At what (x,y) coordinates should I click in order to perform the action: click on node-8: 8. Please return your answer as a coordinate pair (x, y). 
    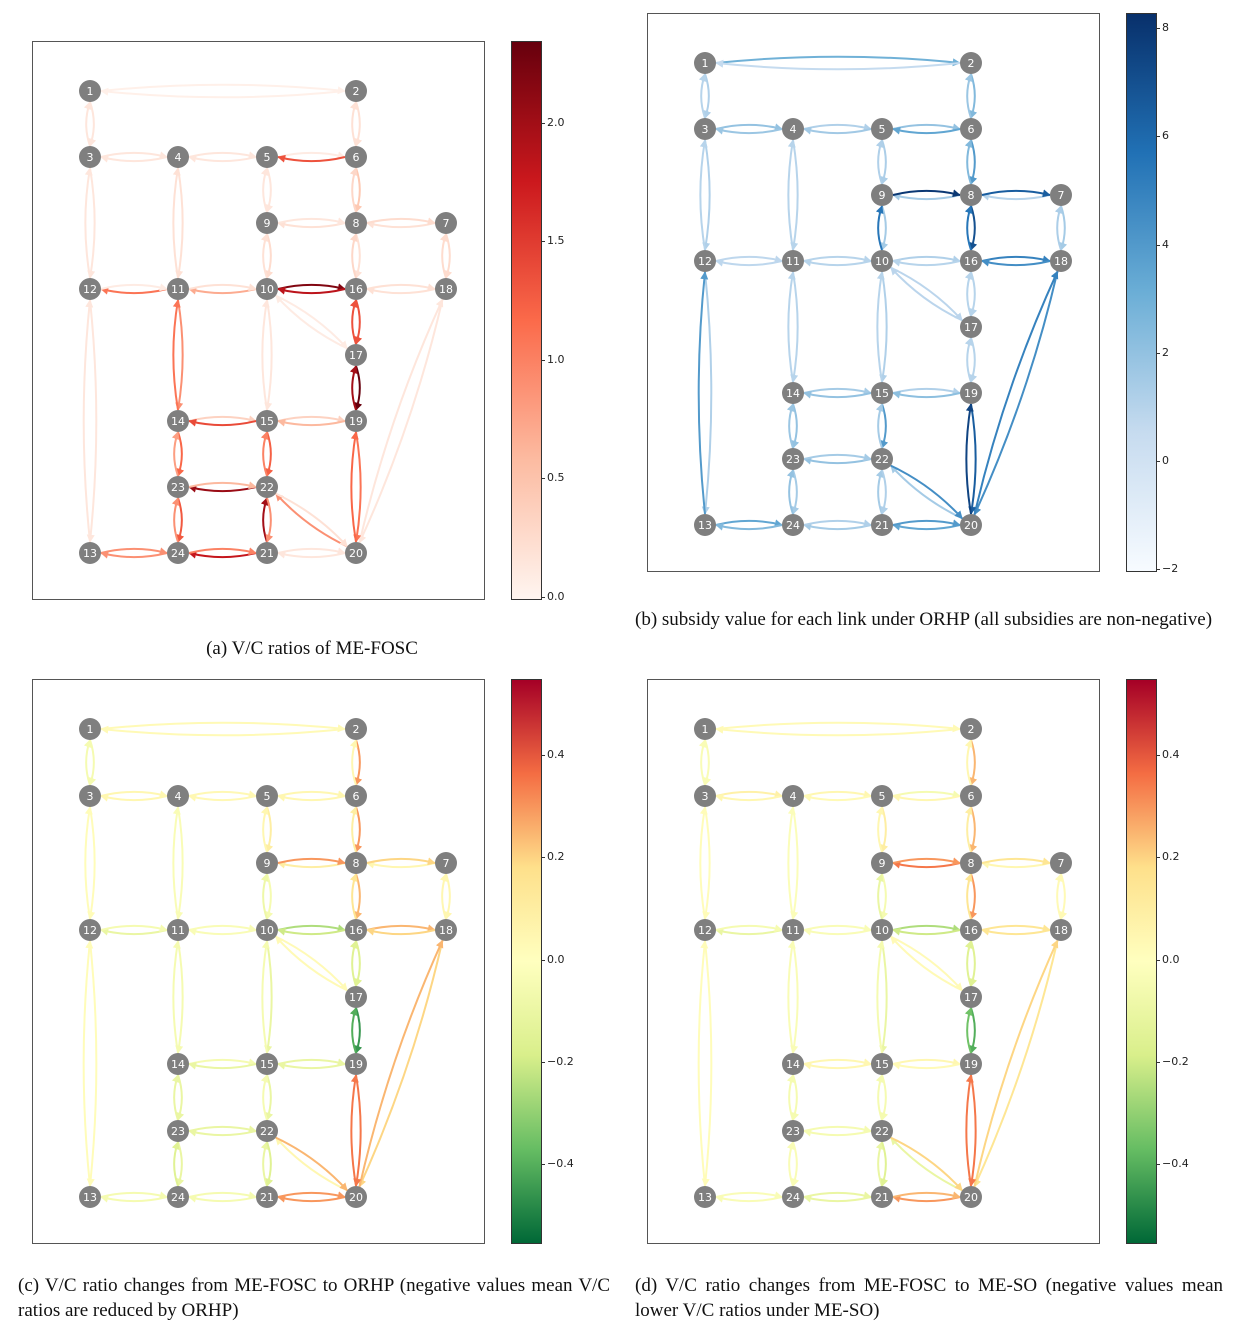
    Looking at the image, I should click on (971, 195).